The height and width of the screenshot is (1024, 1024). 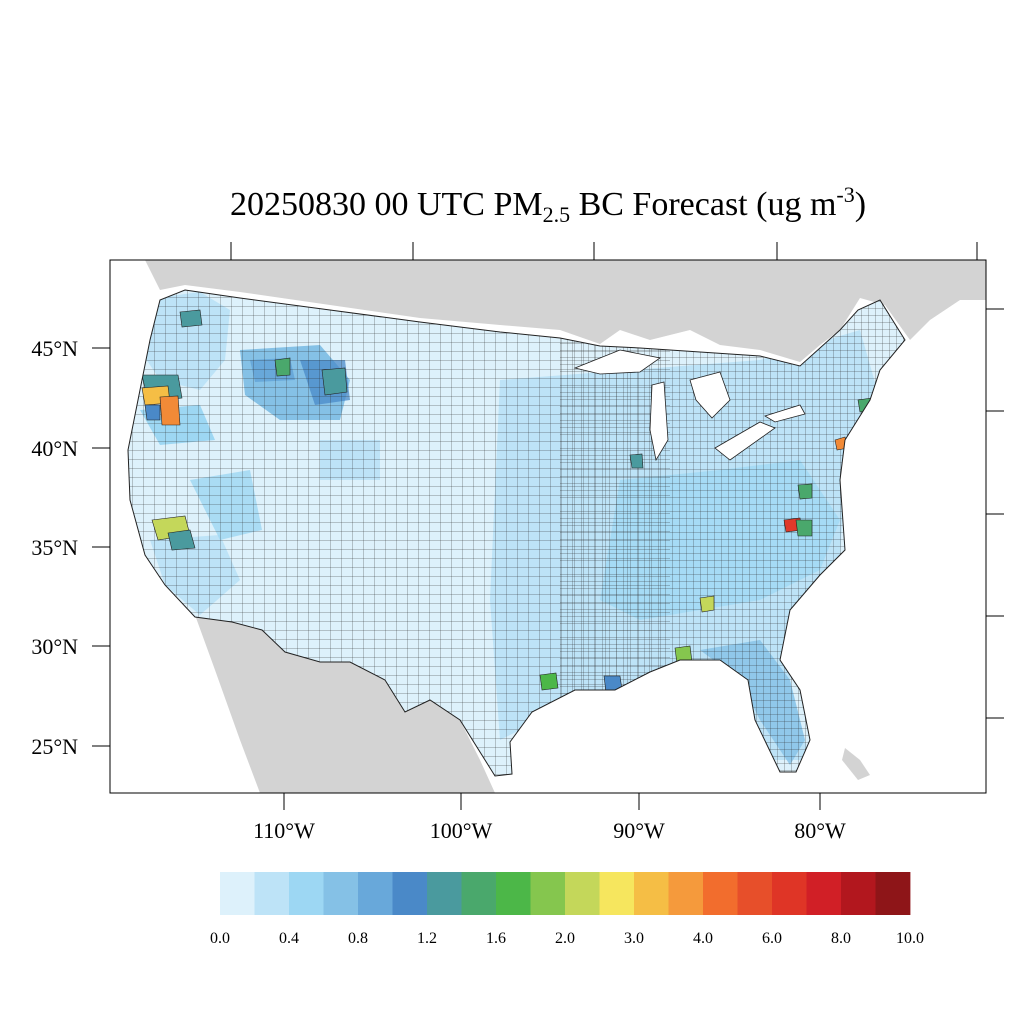 I want to click on colorbar-label: 10.0, so click(x=910, y=938).